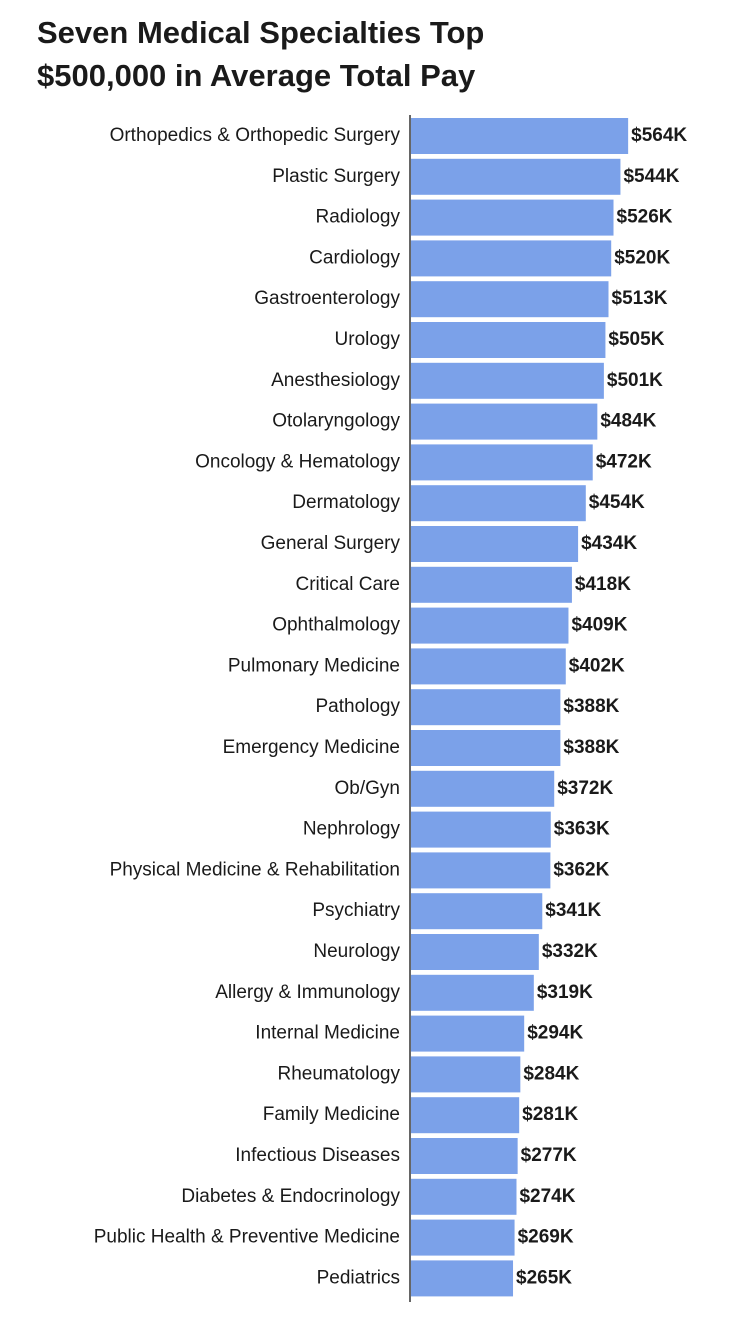 Image resolution: width=752 pixels, height=1326 pixels. I want to click on category-label: Physical Medicine & Rehabilitation, so click(255, 869).